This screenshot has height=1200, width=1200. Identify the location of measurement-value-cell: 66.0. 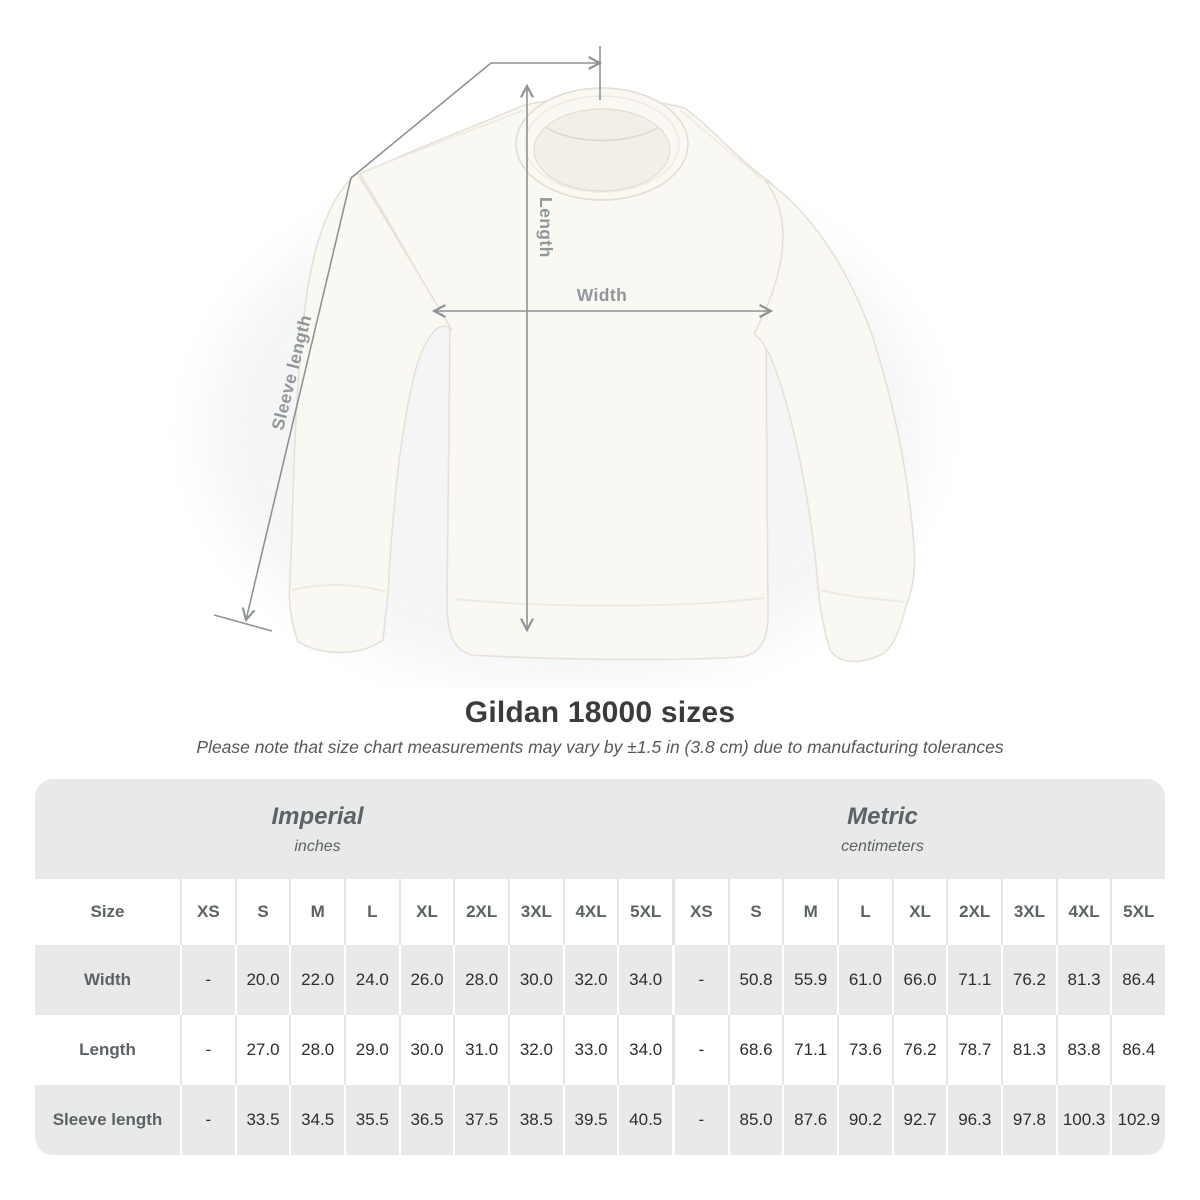
(919, 980).